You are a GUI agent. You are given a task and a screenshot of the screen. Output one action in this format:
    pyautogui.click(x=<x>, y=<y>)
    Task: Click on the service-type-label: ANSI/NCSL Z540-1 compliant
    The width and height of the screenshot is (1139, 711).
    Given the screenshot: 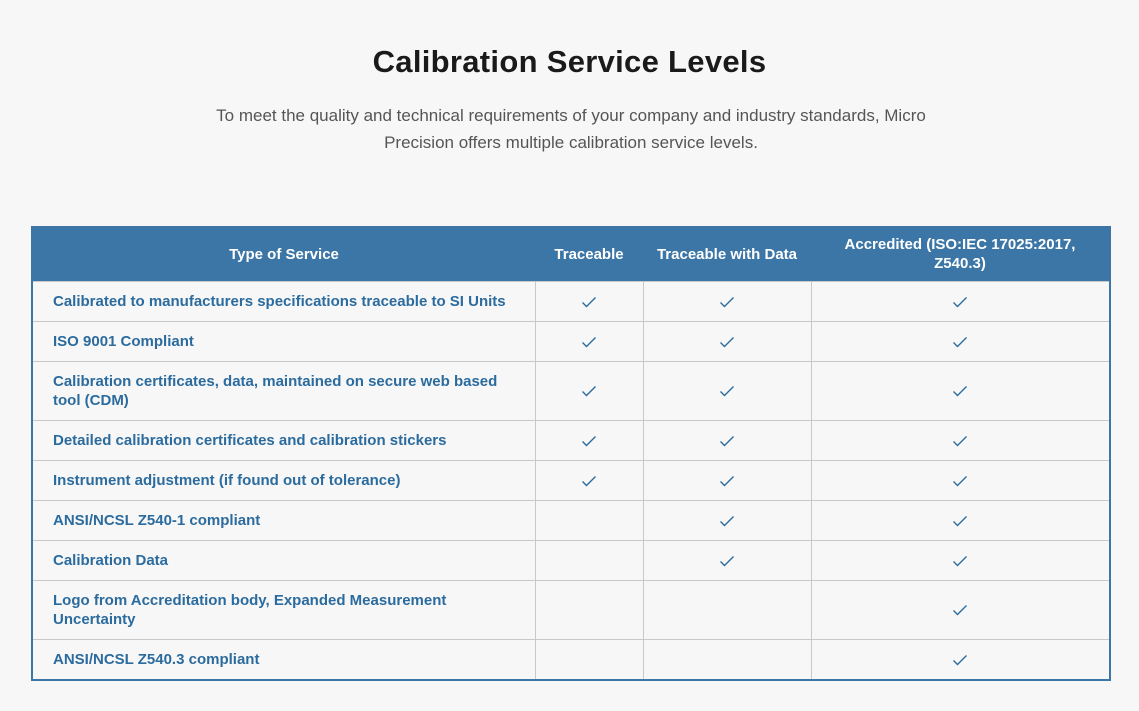 What is the action you would take?
    pyautogui.click(x=284, y=519)
    